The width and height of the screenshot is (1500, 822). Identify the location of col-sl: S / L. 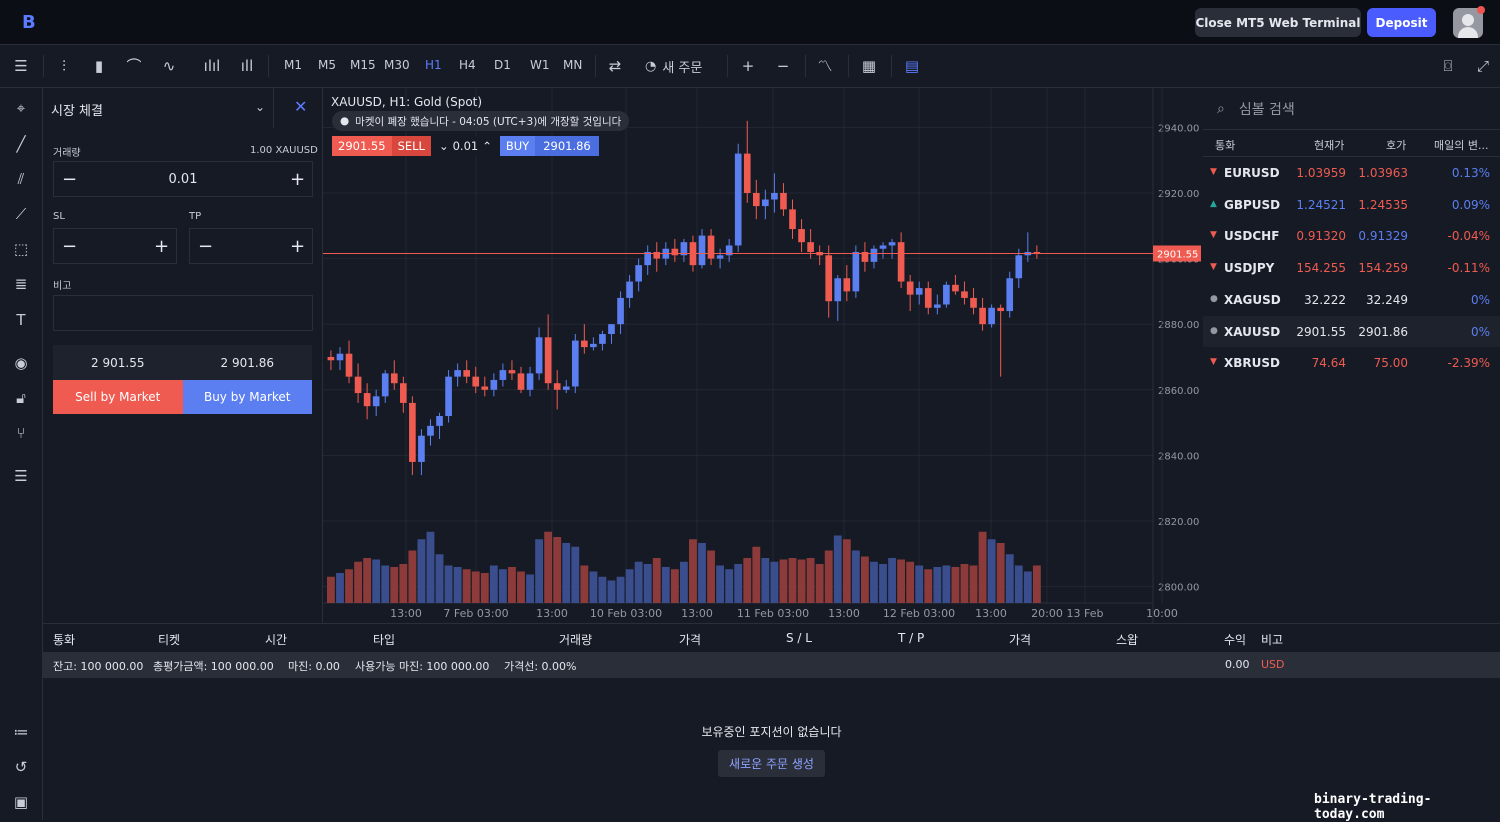
(799, 638).